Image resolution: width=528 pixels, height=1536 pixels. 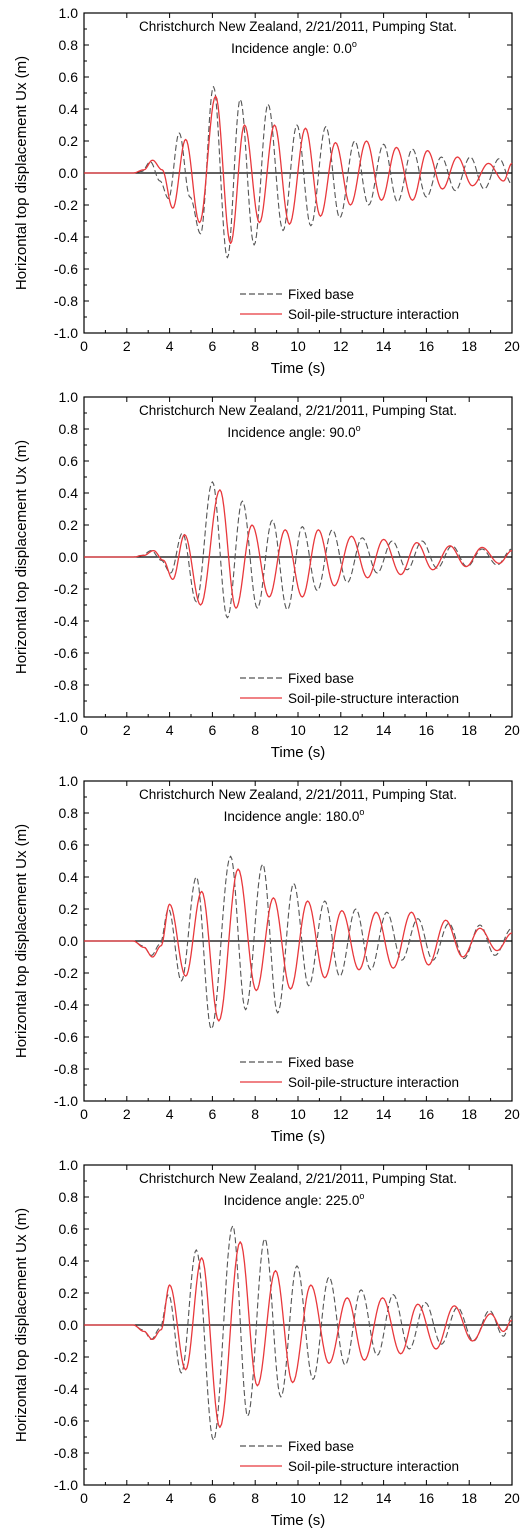 What do you see at coordinates (293, 431) in the screenshot?
I see `chart-subtitle: Incidence angle: 90.0o` at bounding box center [293, 431].